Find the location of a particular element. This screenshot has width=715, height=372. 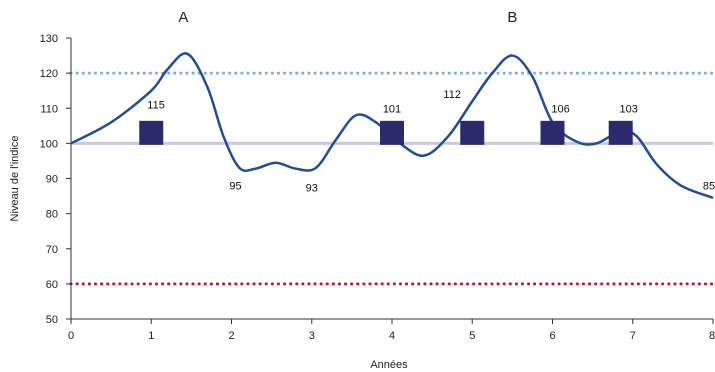

y-tick-label: 60 is located at coordinates (52, 285).